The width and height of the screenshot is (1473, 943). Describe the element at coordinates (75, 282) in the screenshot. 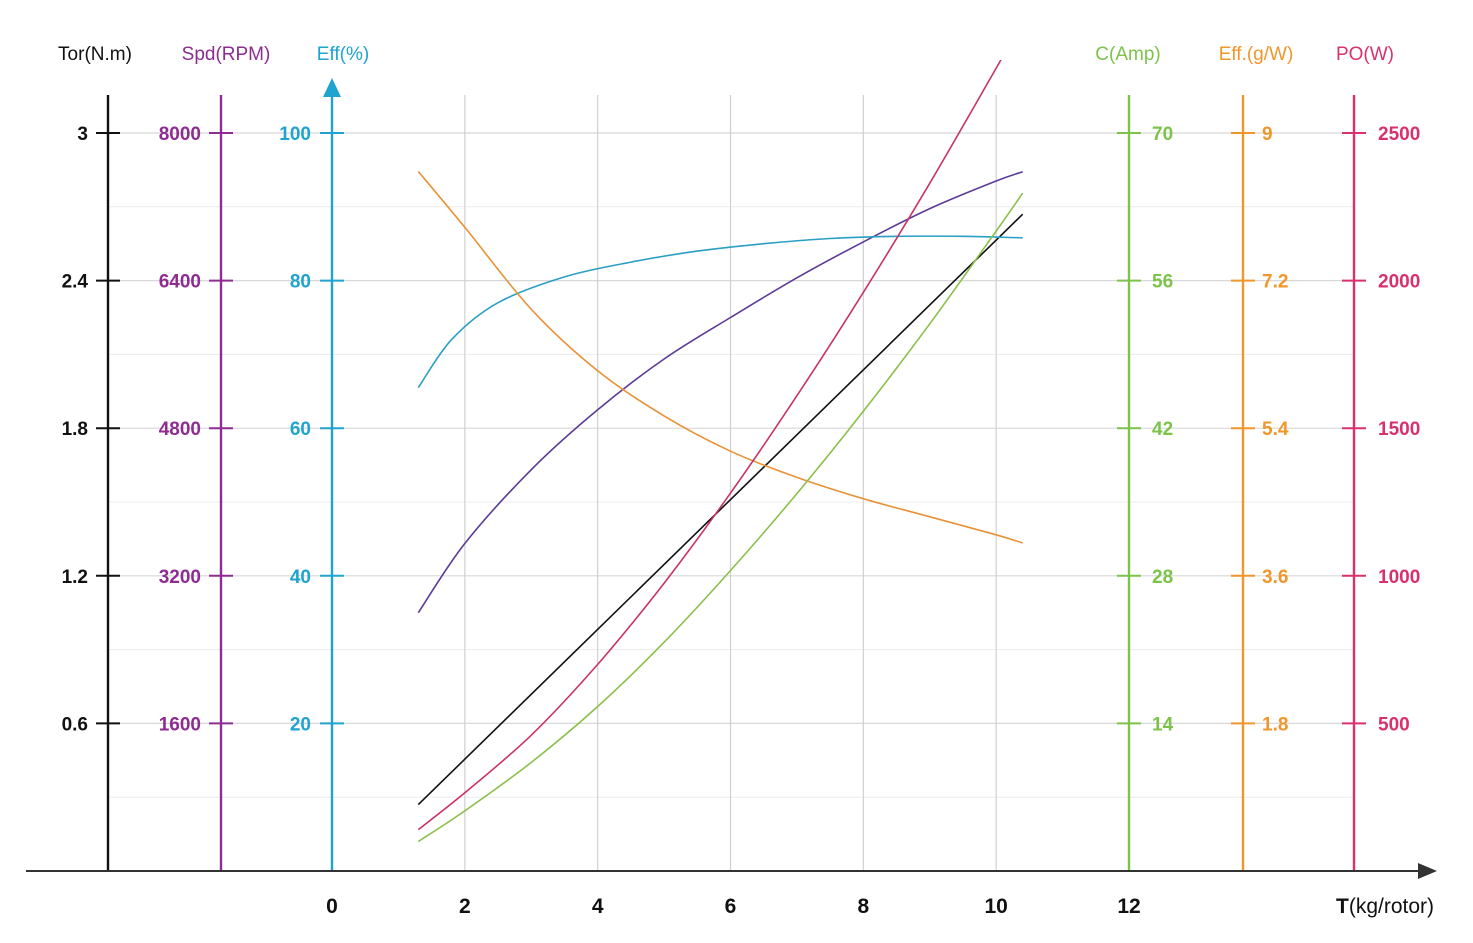

I see `tick-label: 2.4` at that location.